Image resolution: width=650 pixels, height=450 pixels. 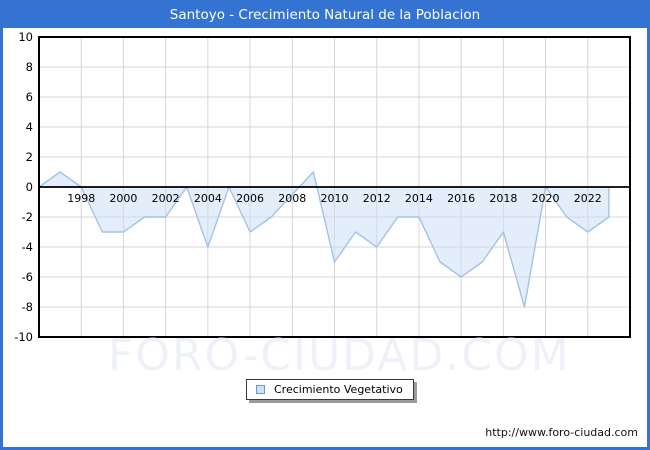 What do you see at coordinates (338, 389) in the screenshot?
I see `legend-series-label: Crecimiento Vegetativo` at bounding box center [338, 389].